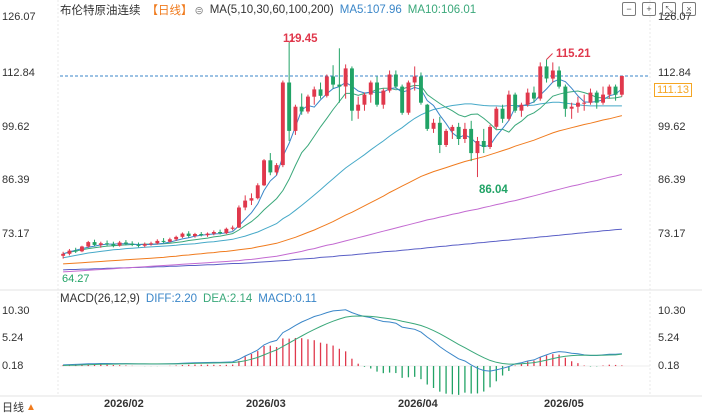 The height and width of the screenshot is (414, 702). What do you see at coordinates (31, 407) in the screenshot?
I see `triangle-up-icon: ▲` at bounding box center [31, 407].